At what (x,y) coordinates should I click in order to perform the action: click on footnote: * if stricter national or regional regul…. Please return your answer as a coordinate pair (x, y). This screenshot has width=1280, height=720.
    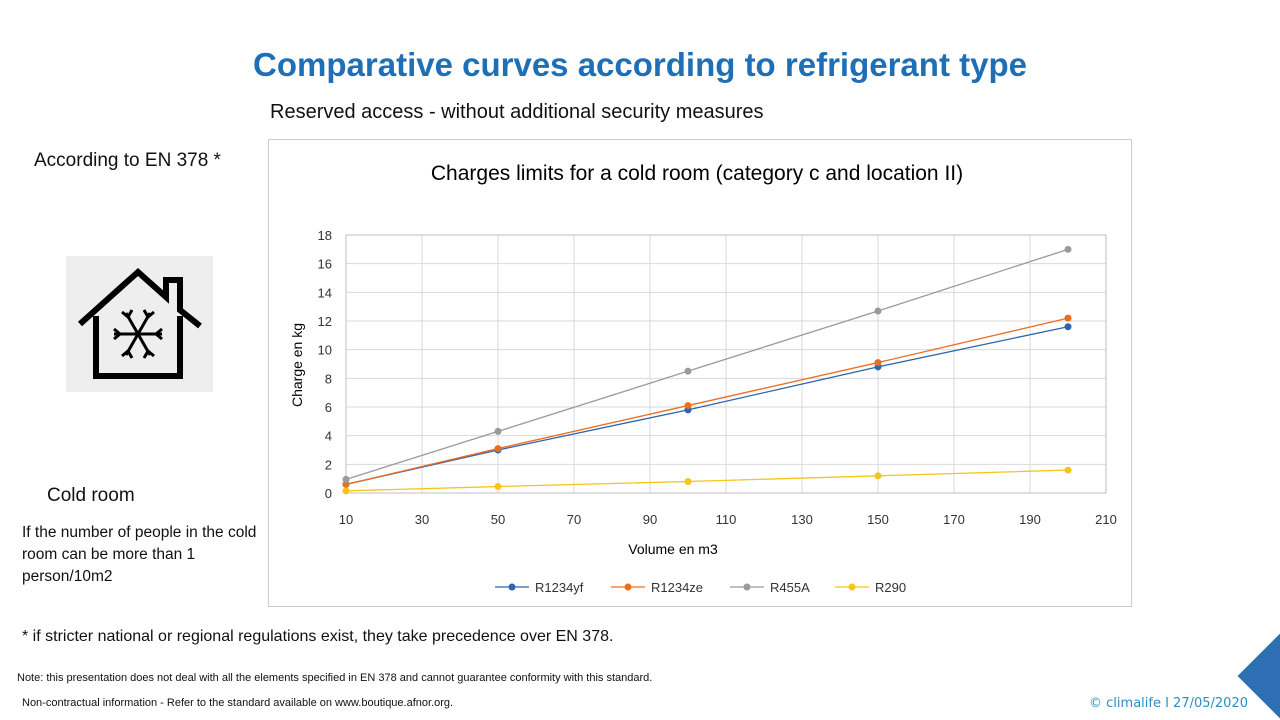
    Looking at the image, I should click on (318, 636).